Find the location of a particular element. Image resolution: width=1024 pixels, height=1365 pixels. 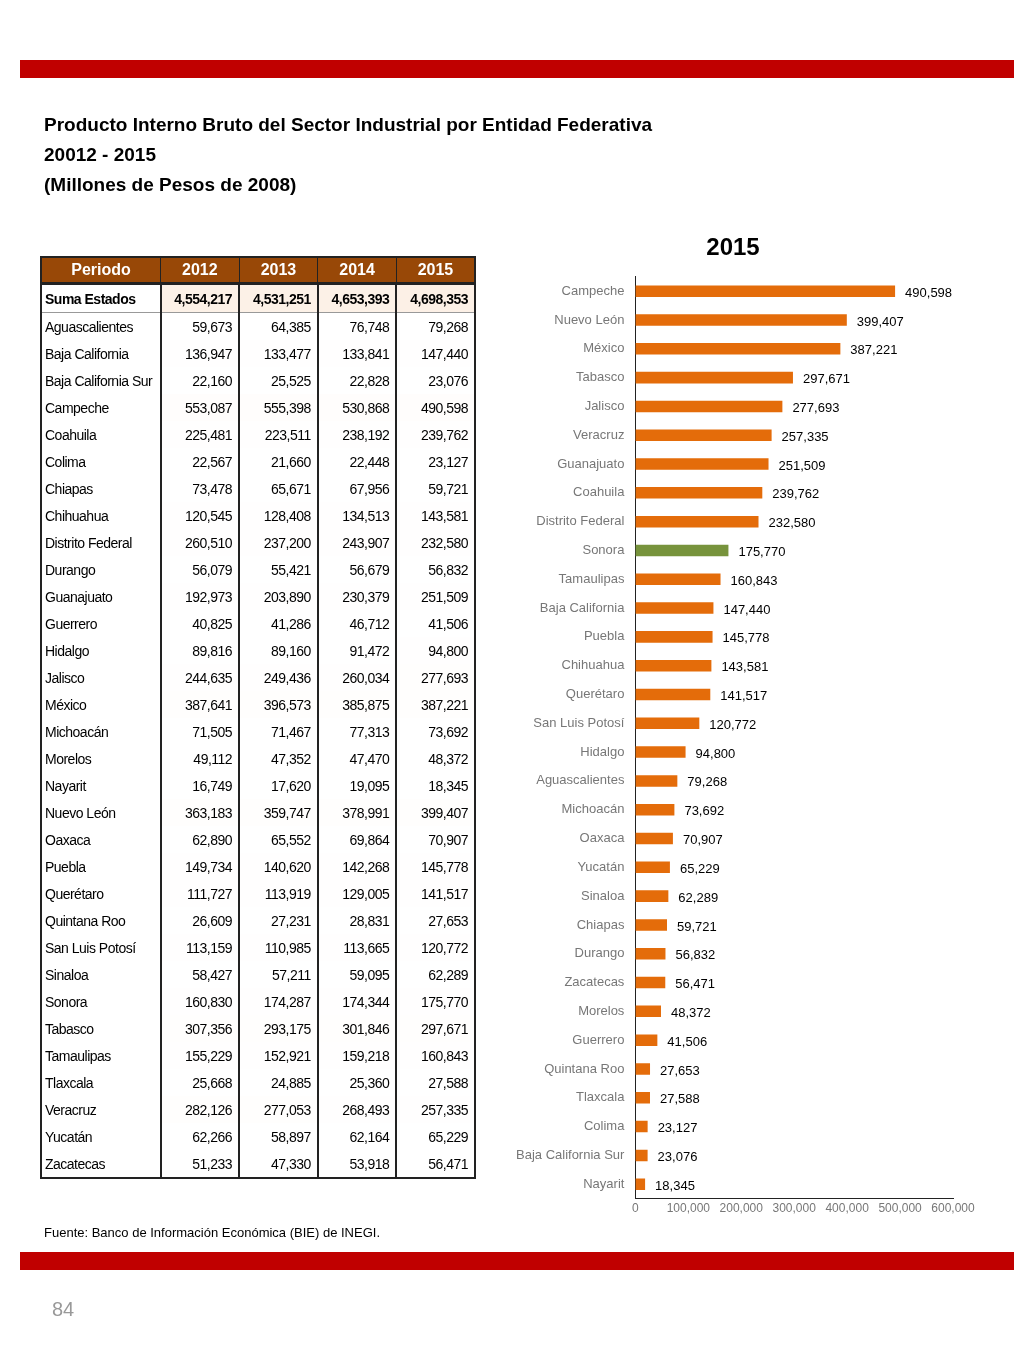

y-tick-label: Tlaxcala is located at coordinates (101, 1082).